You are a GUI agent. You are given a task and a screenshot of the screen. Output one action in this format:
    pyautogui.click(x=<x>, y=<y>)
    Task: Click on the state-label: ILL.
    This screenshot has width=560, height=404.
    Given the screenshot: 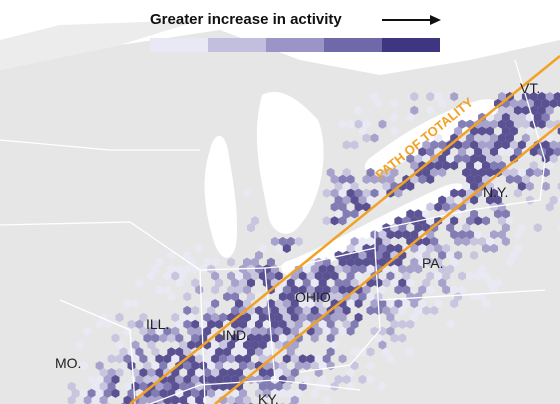 What is the action you would take?
    pyautogui.click(x=157, y=324)
    